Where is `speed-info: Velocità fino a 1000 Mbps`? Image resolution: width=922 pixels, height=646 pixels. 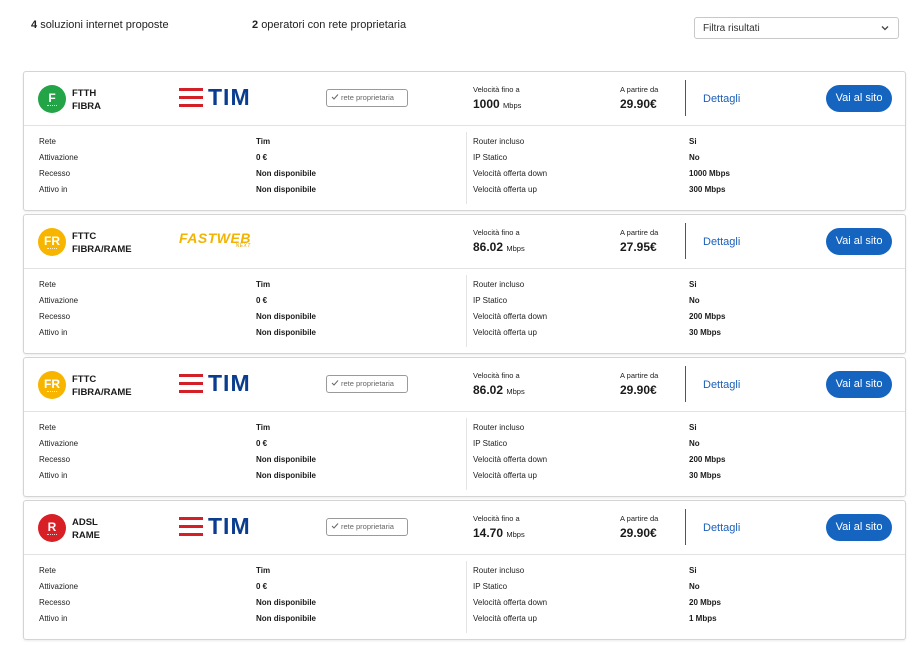
speed-info: Velocità fino a 1000 Mbps is located at coordinates (497, 98).